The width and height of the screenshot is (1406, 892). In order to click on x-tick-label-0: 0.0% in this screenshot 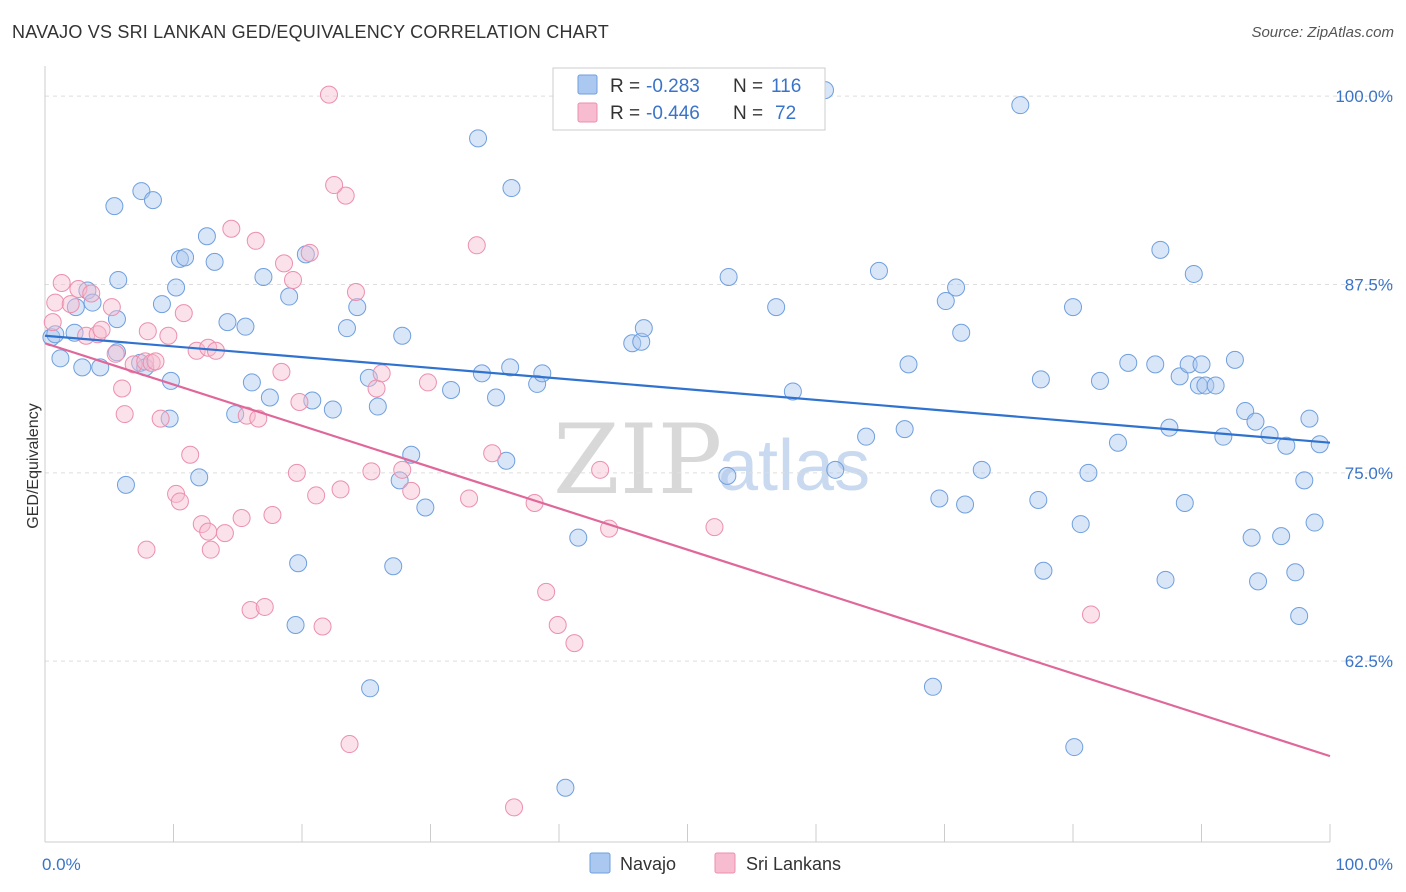, I will do `click(61, 864)`.